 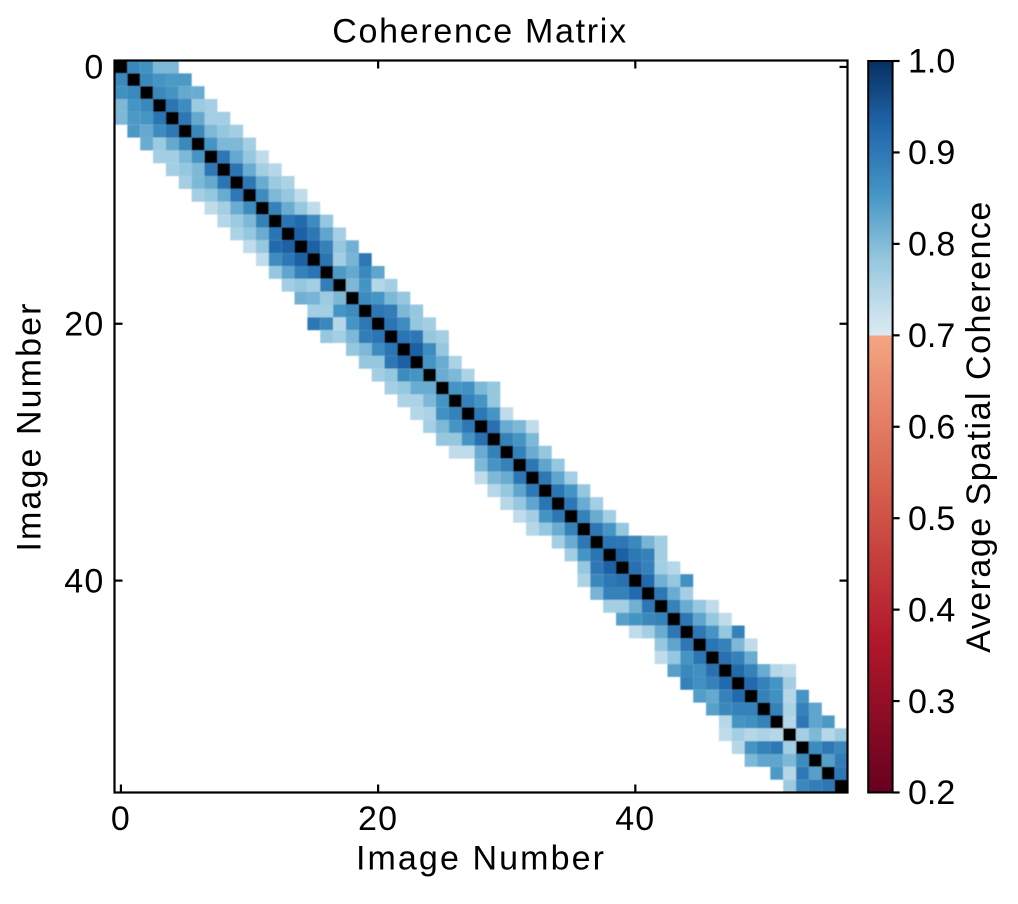 I want to click on svg-text: Coherence Matrix, so click(x=480, y=31).